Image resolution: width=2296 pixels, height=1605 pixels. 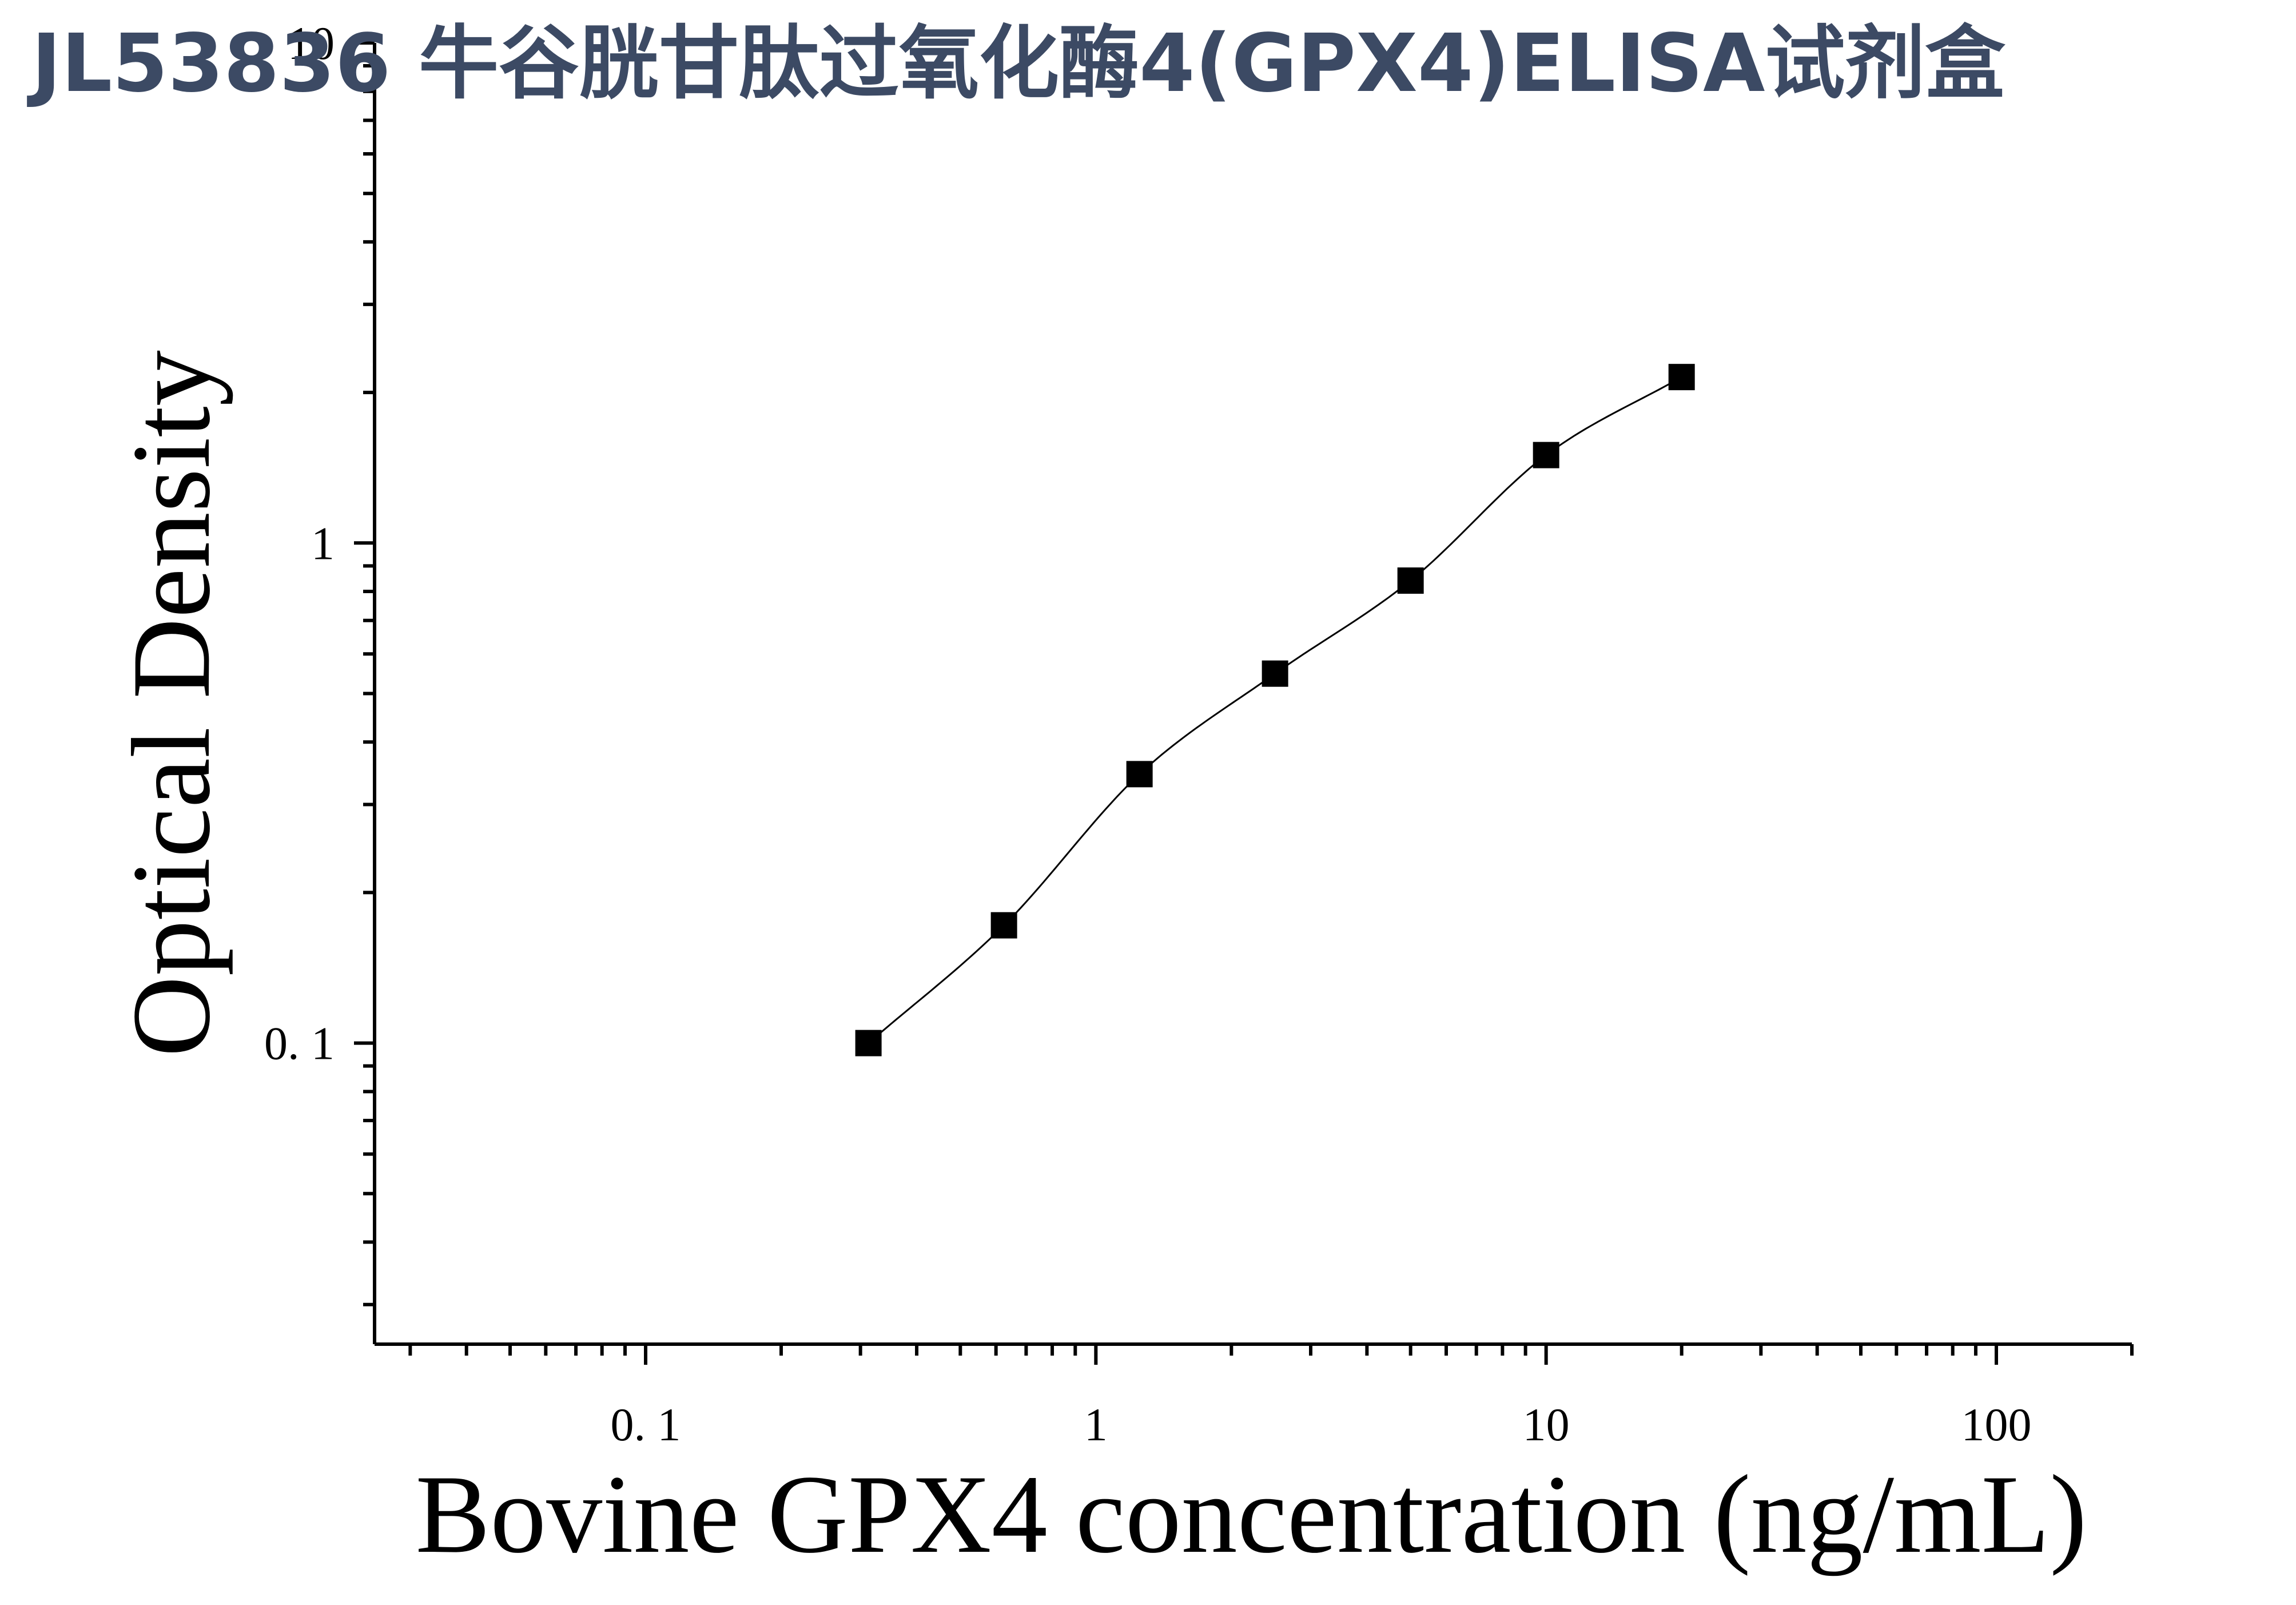 I want to click on fit-curve-layer, so click(x=1275, y=710).